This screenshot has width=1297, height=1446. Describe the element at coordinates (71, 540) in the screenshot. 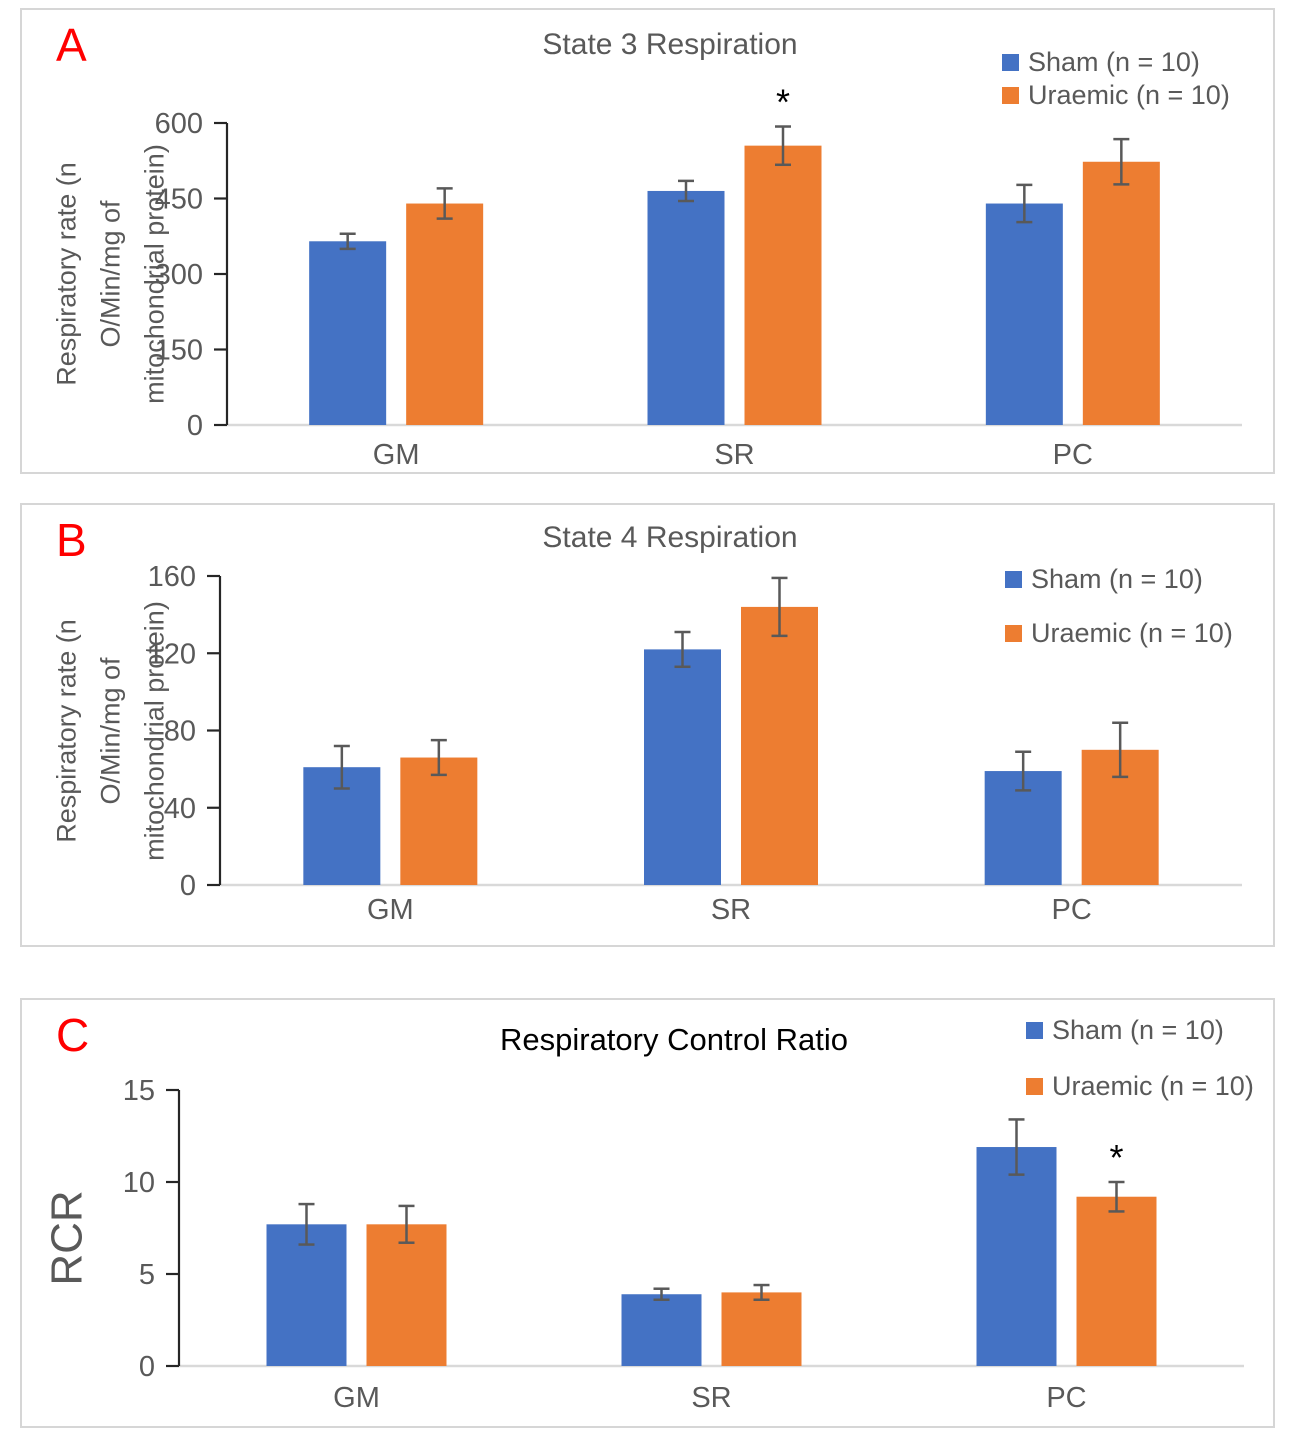

I see `panel-letter-b: B` at that location.